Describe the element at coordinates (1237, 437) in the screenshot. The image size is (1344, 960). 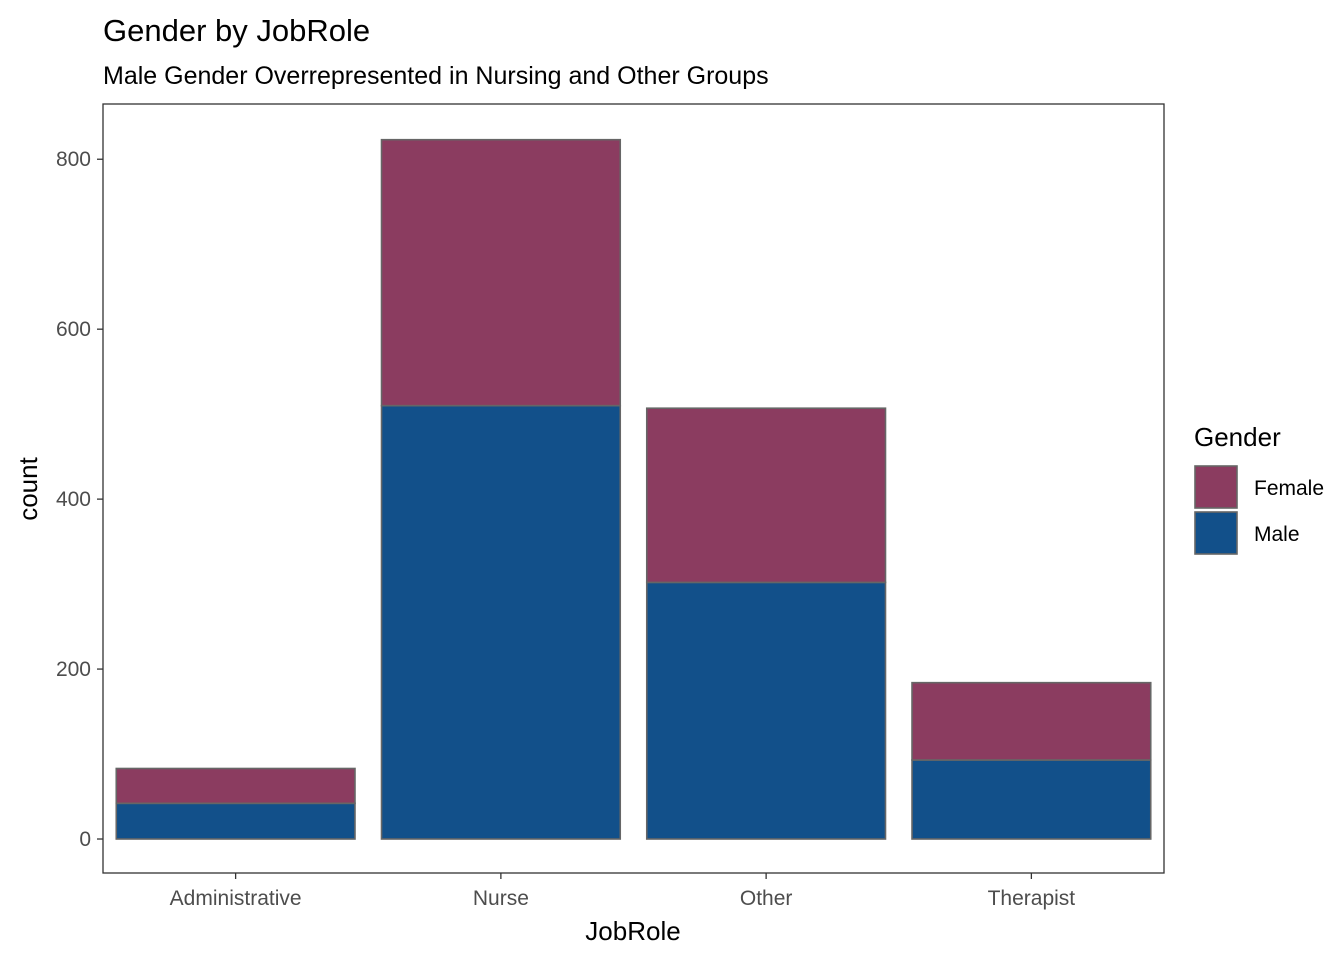
I see `legend-title: Gender` at that location.